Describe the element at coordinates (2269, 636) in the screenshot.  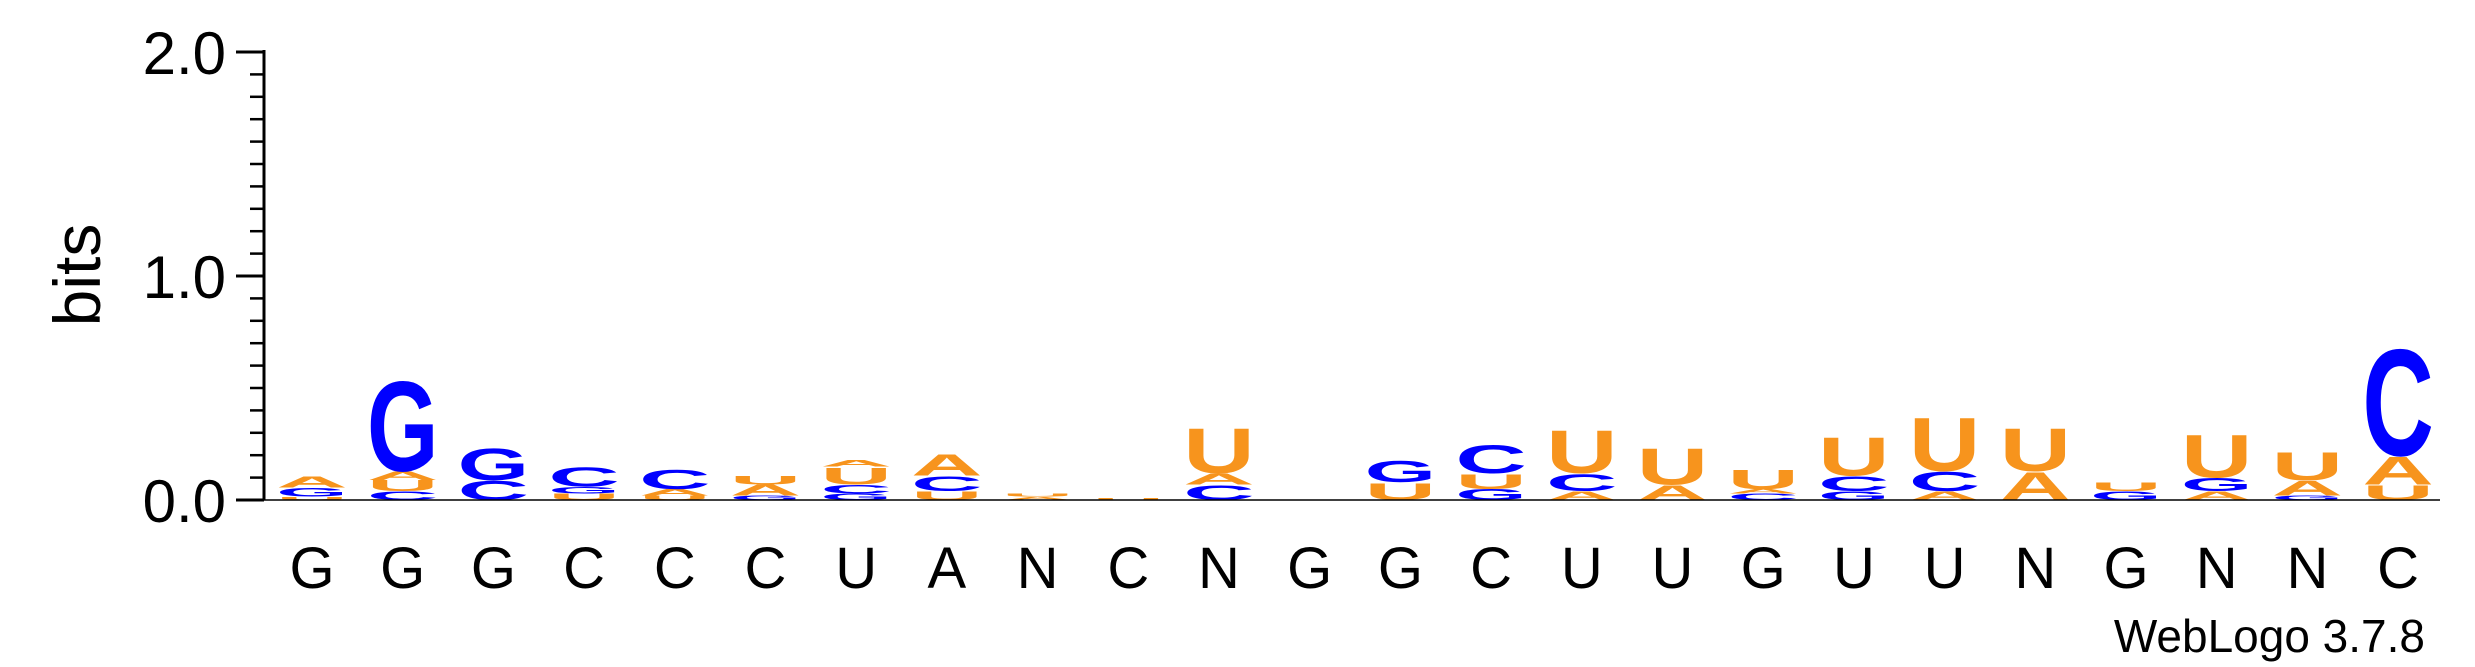
I see `weblogo-credit: WebLogo 3.7.8` at that location.